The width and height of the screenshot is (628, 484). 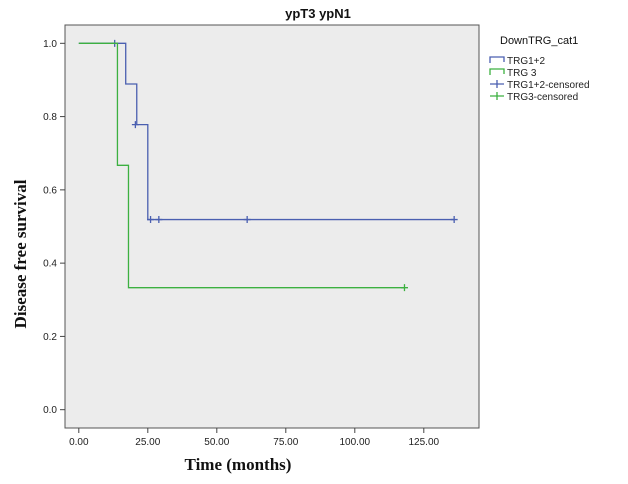 What do you see at coordinates (539, 41) in the screenshot?
I see `legend-title: DownTRG_cat1` at bounding box center [539, 41].